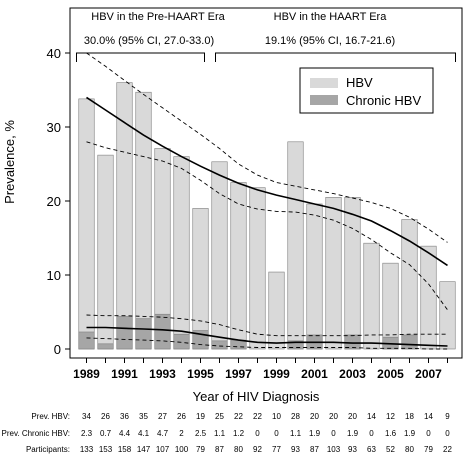 This screenshot has width=474, height=455. I want to click on table-cell-r2-2006: 80, so click(409, 449).